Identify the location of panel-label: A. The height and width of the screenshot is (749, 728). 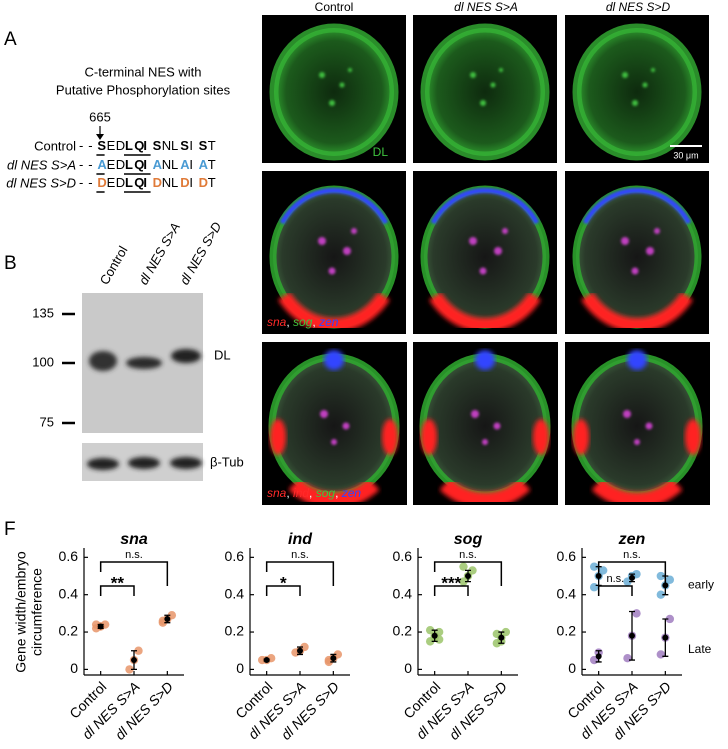
(10, 39).